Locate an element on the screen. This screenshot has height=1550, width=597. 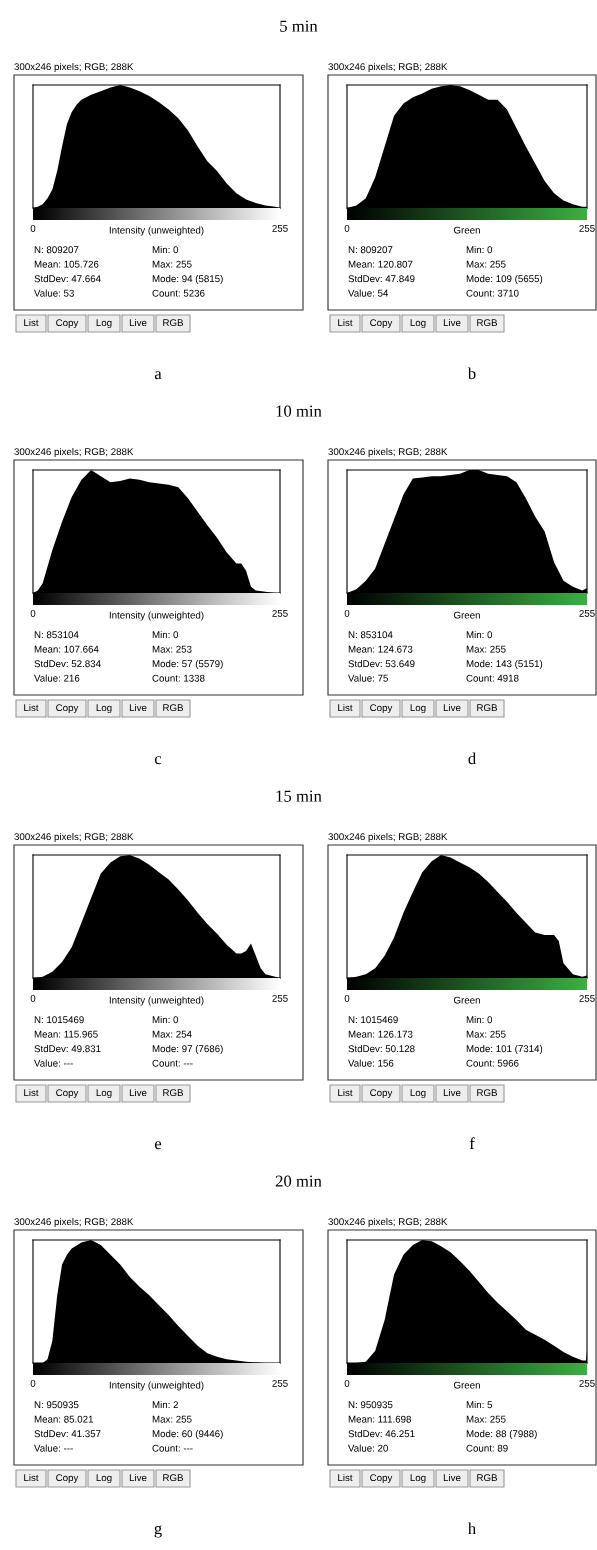
text: Mean: 105.726 is located at coordinates (66, 264).